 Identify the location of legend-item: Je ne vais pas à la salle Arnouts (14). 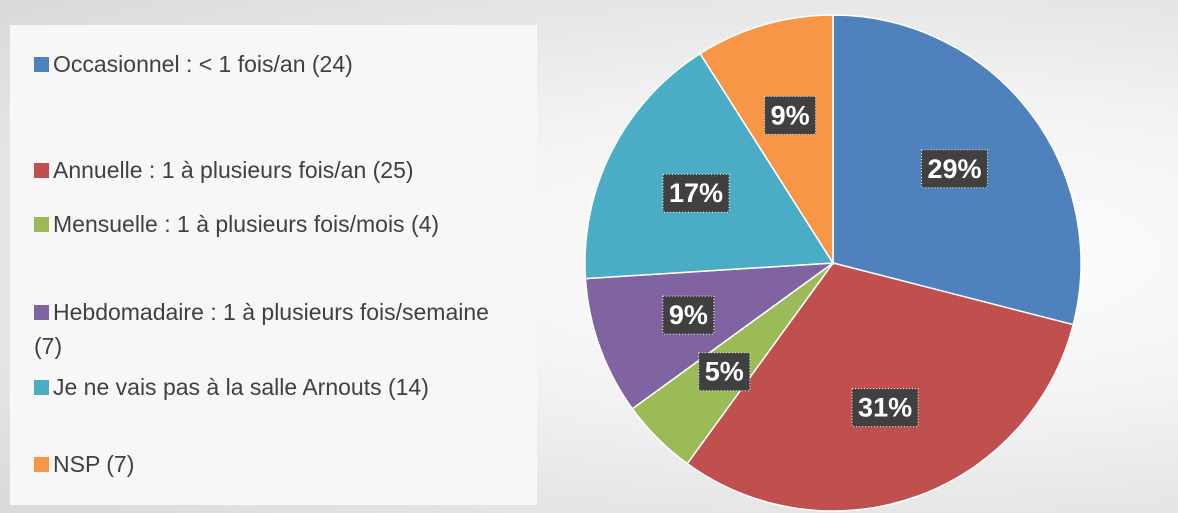
(274, 387).